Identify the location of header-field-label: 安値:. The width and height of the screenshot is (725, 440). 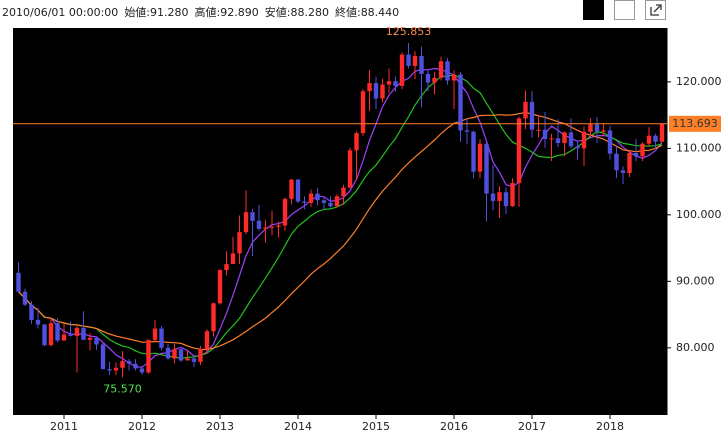
(278, 12).